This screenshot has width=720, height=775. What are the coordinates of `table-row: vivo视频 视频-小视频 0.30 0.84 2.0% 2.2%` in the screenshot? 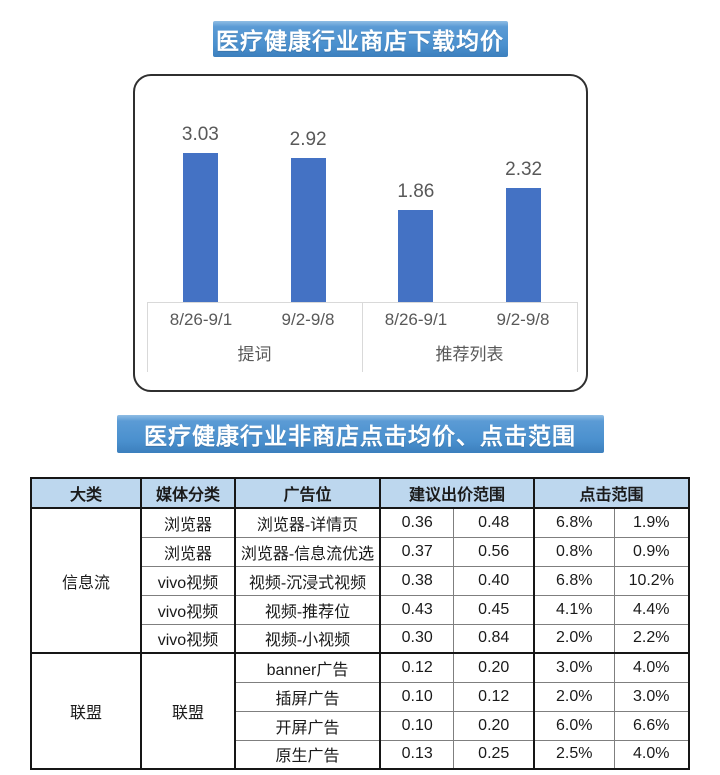 It's located at (360, 638).